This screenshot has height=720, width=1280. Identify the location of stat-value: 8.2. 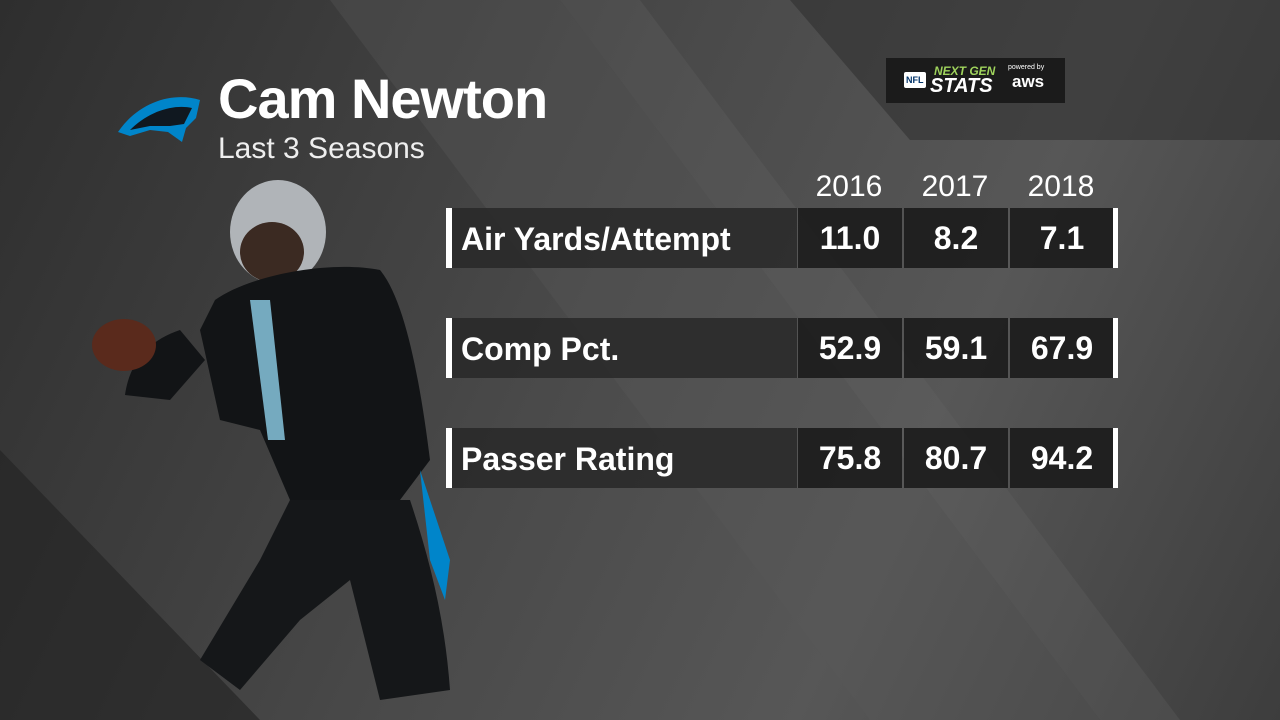
(956, 238).